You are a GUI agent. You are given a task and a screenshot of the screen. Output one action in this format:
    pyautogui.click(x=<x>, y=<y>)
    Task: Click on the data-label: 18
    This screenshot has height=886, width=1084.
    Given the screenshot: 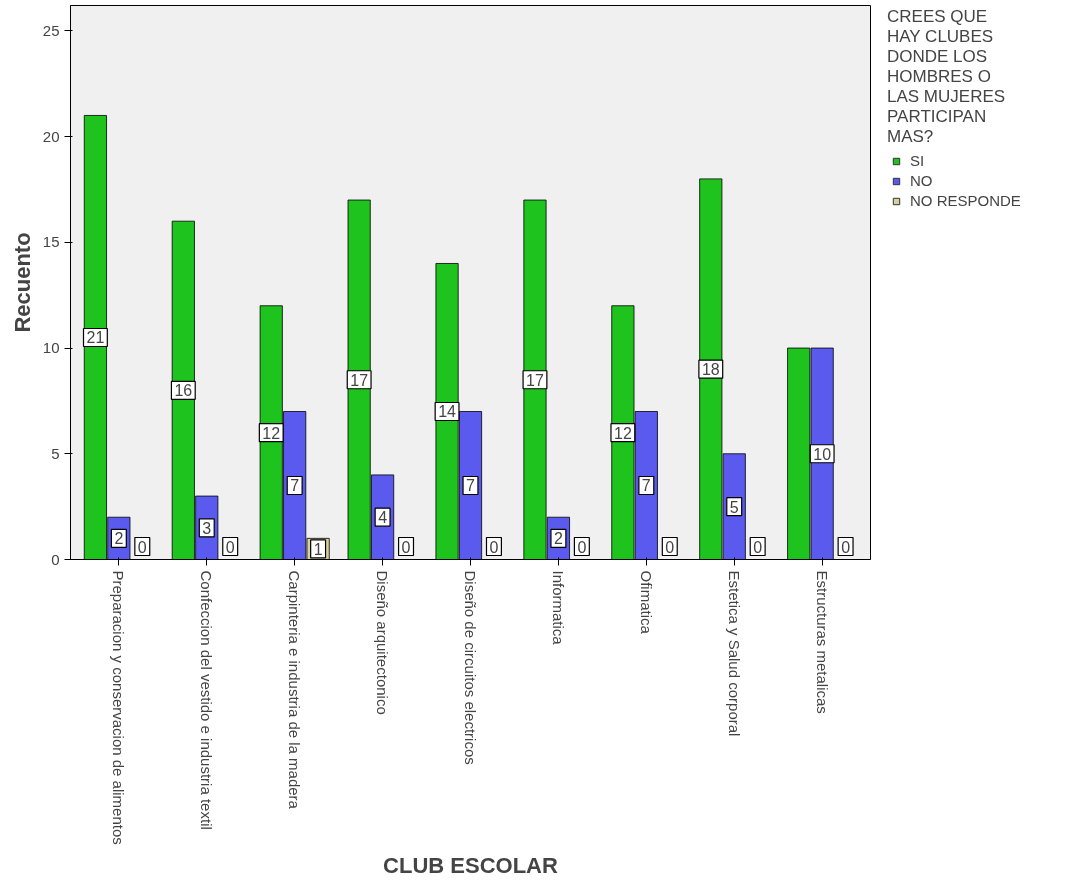 What is the action you would take?
    pyautogui.click(x=710, y=370)
    